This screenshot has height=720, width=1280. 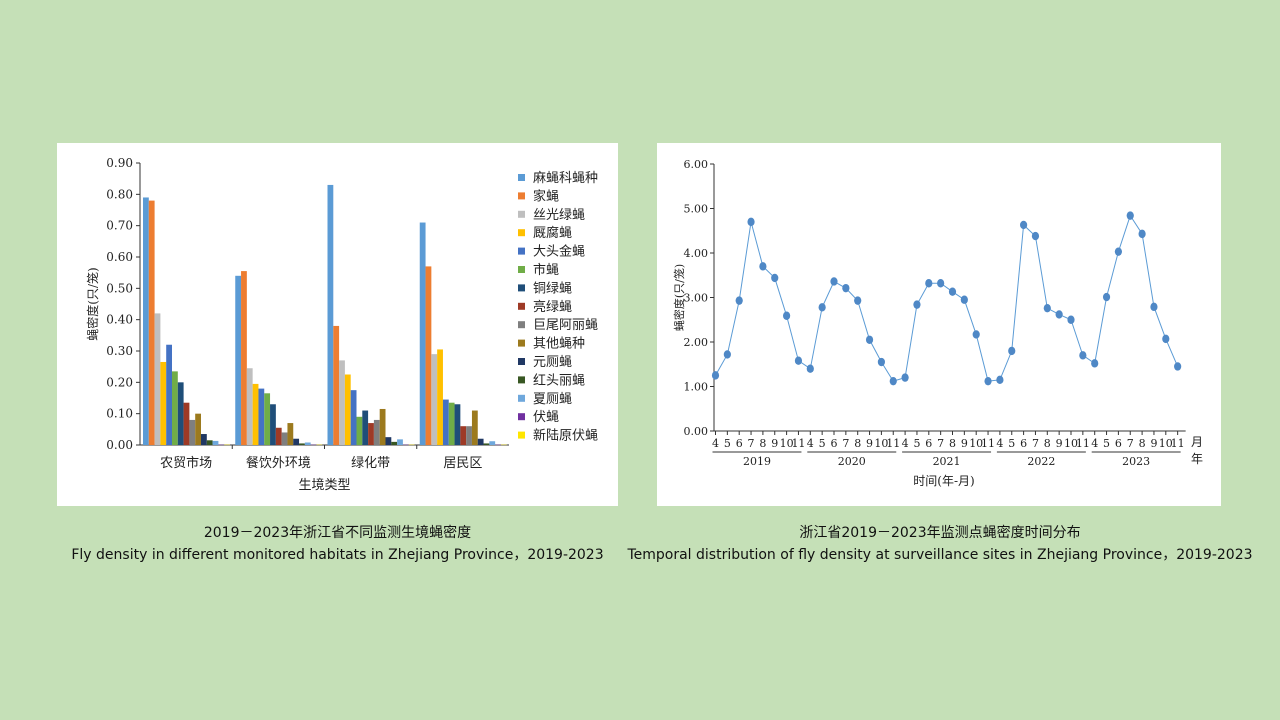 What do you see at coordinates (696, 387) in the screenshot?
I see `y-tick-label: 1.00` at bounding box center [696, 387].